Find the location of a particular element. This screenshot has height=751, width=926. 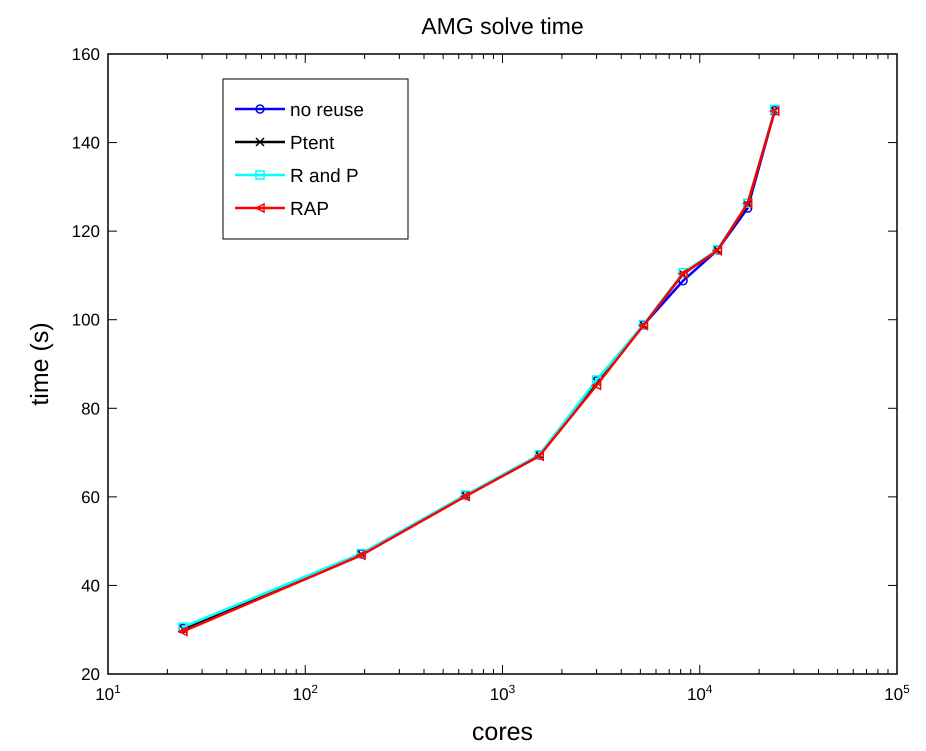

legend-label: R and P is located at coordinates (324, 176).